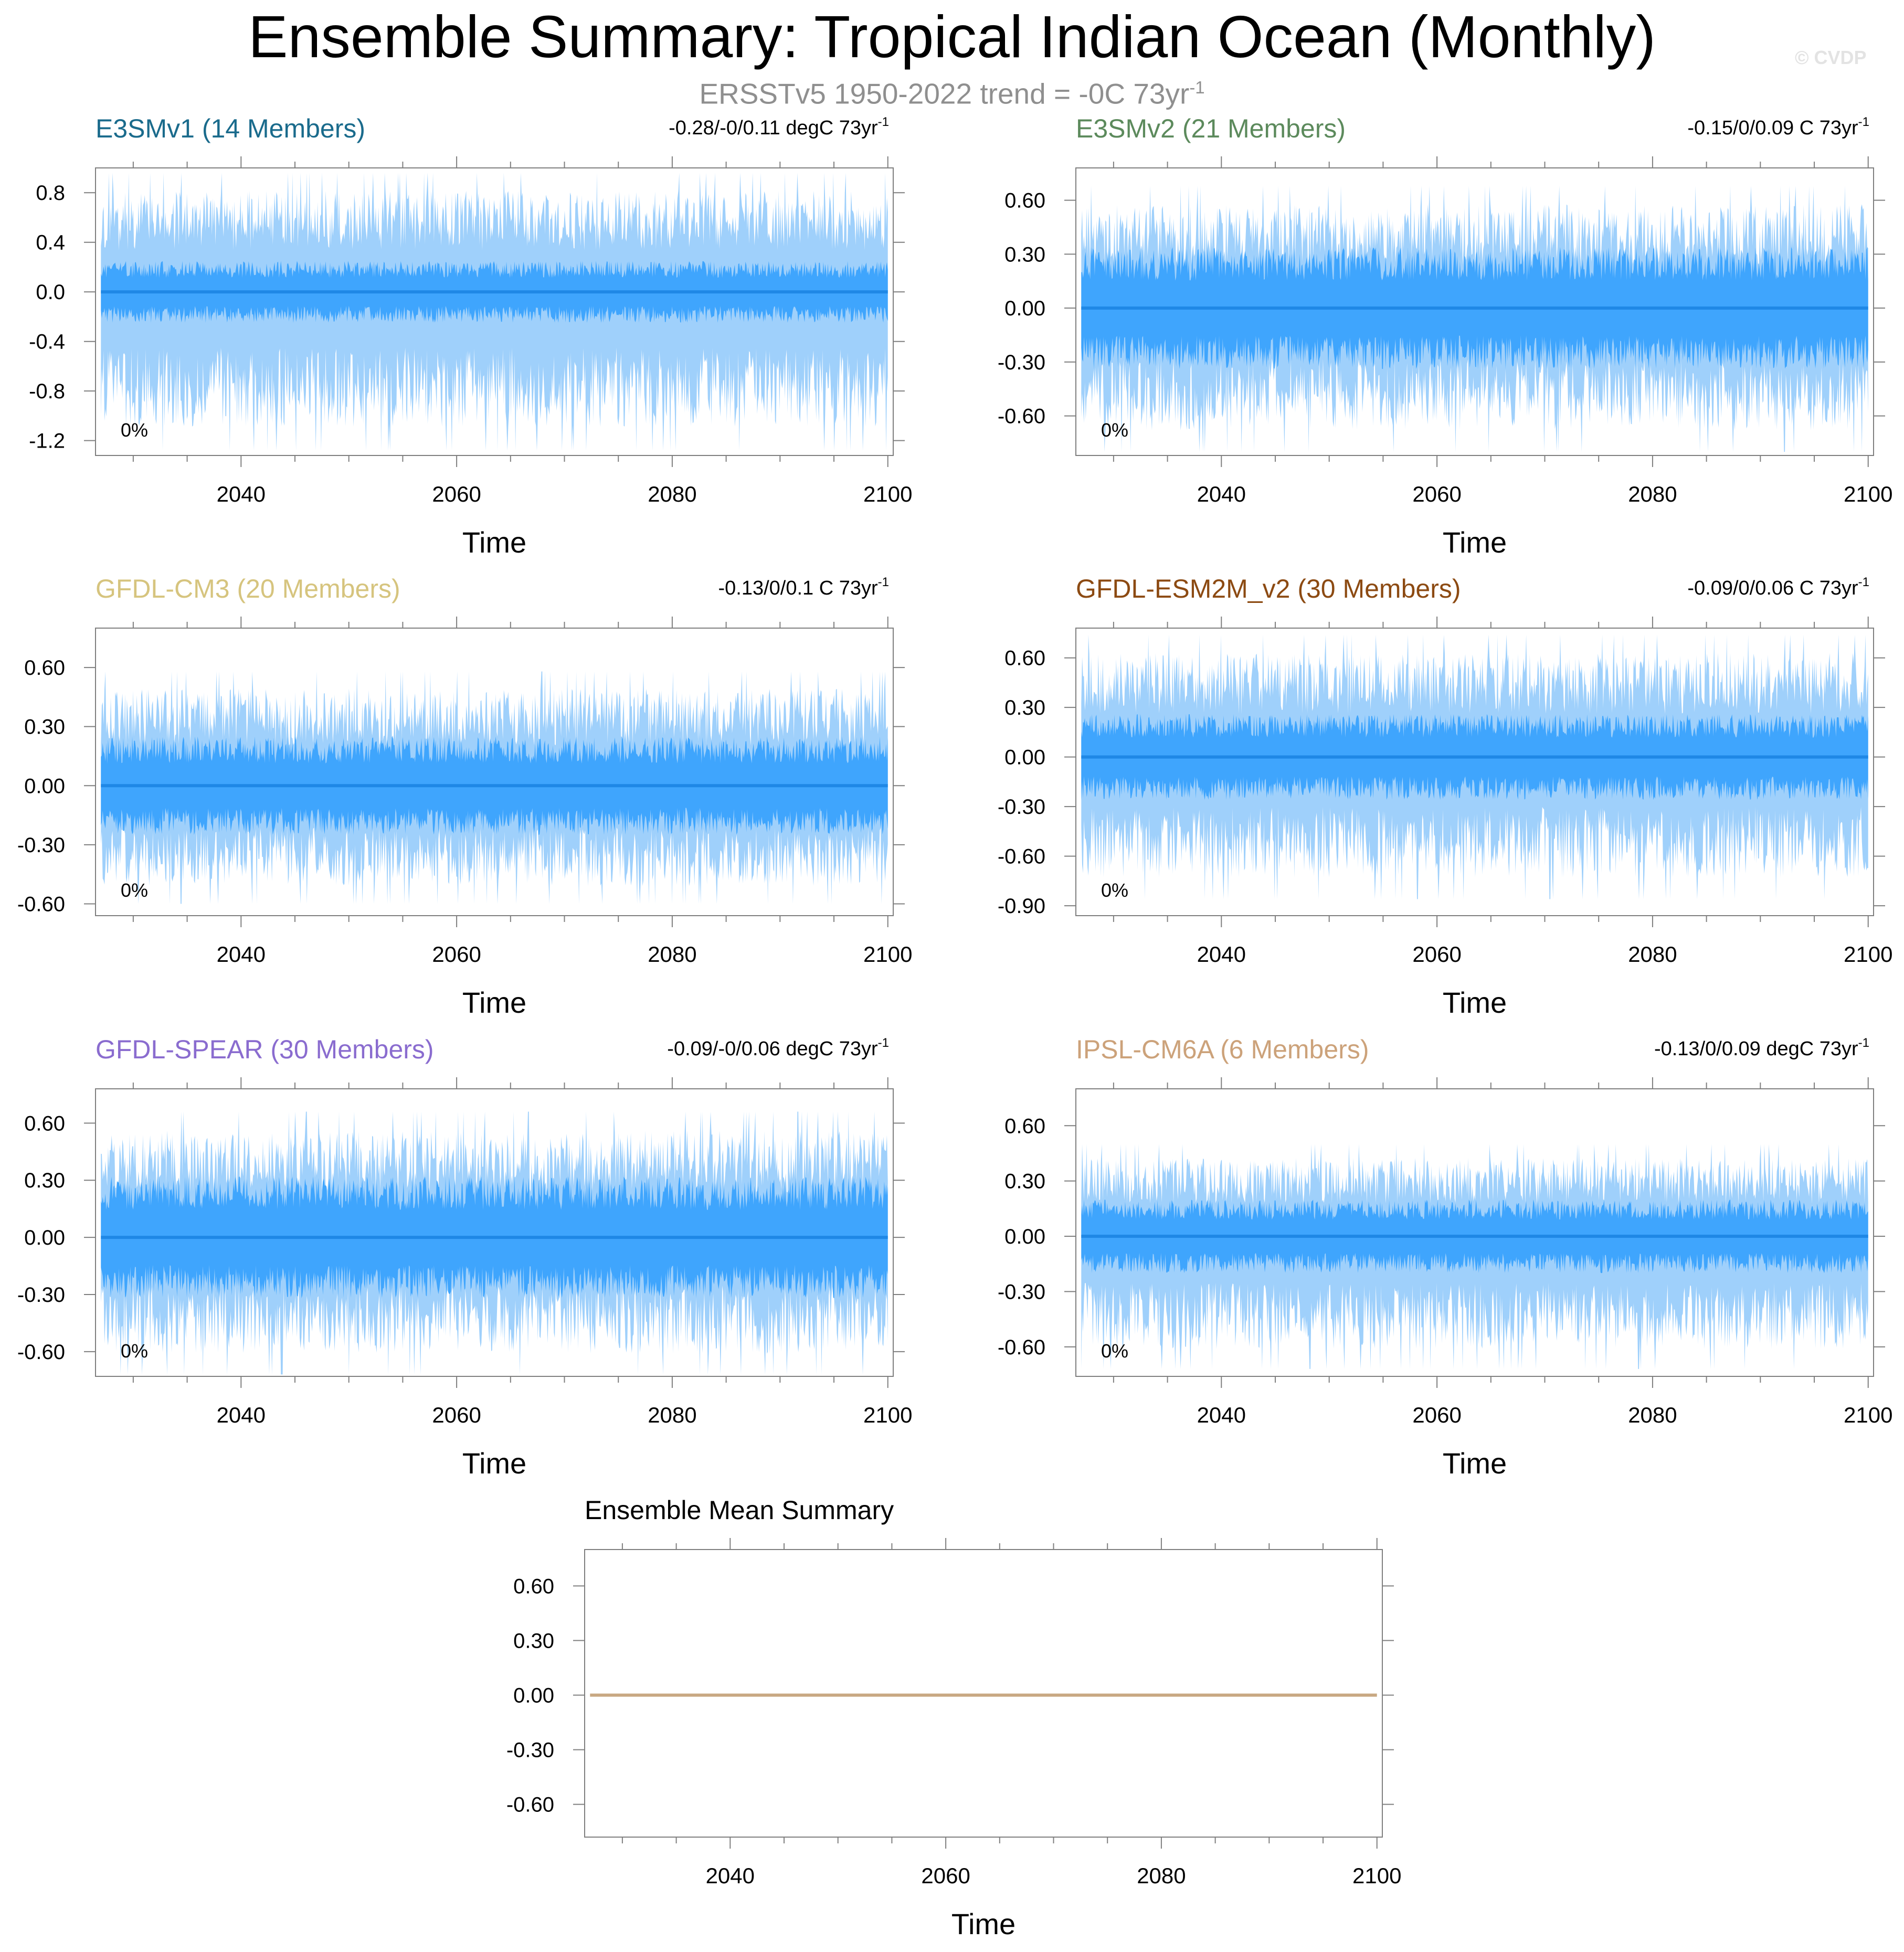 The height and width of the screenshot is (1952, 1904). What do you see at coordinates (1197, 88) in the screenshot?
I see `subtitle-superscript: -1` at bounding box center [1197, 88].